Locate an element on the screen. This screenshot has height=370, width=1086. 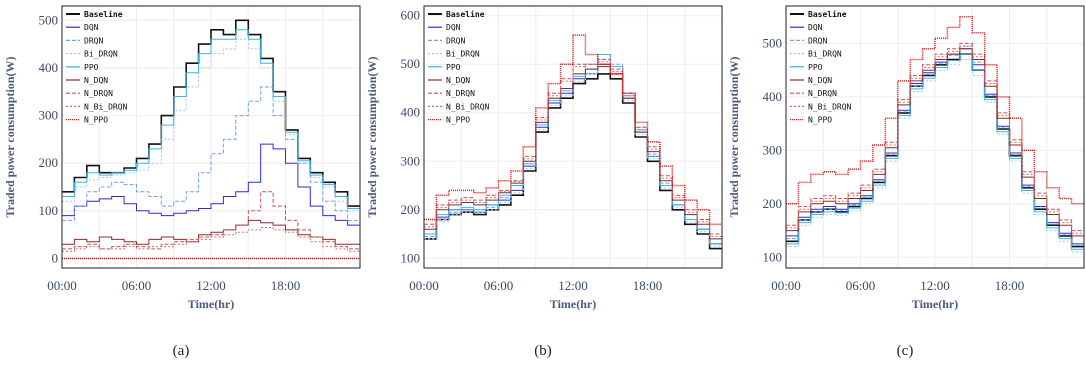
series-line-drqn is located at coordinates (211, 153).